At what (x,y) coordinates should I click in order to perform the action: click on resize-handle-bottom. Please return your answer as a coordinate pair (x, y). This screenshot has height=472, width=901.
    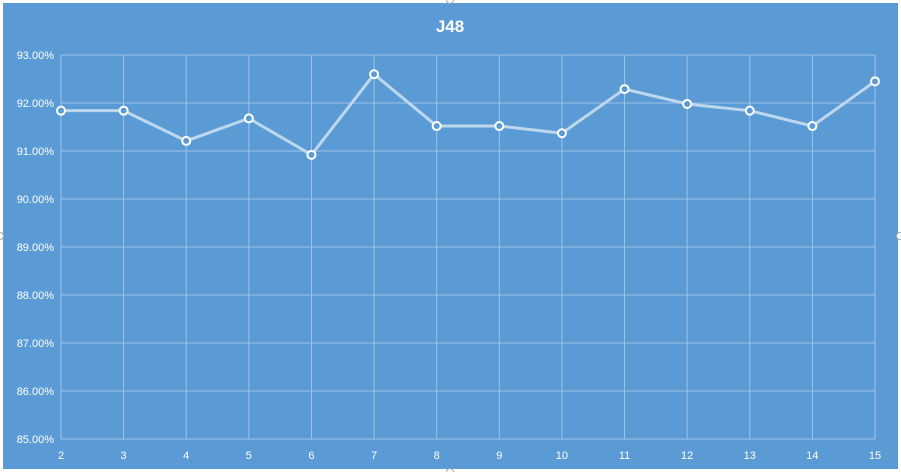
    Looking at the image, I should click on (450, 470).